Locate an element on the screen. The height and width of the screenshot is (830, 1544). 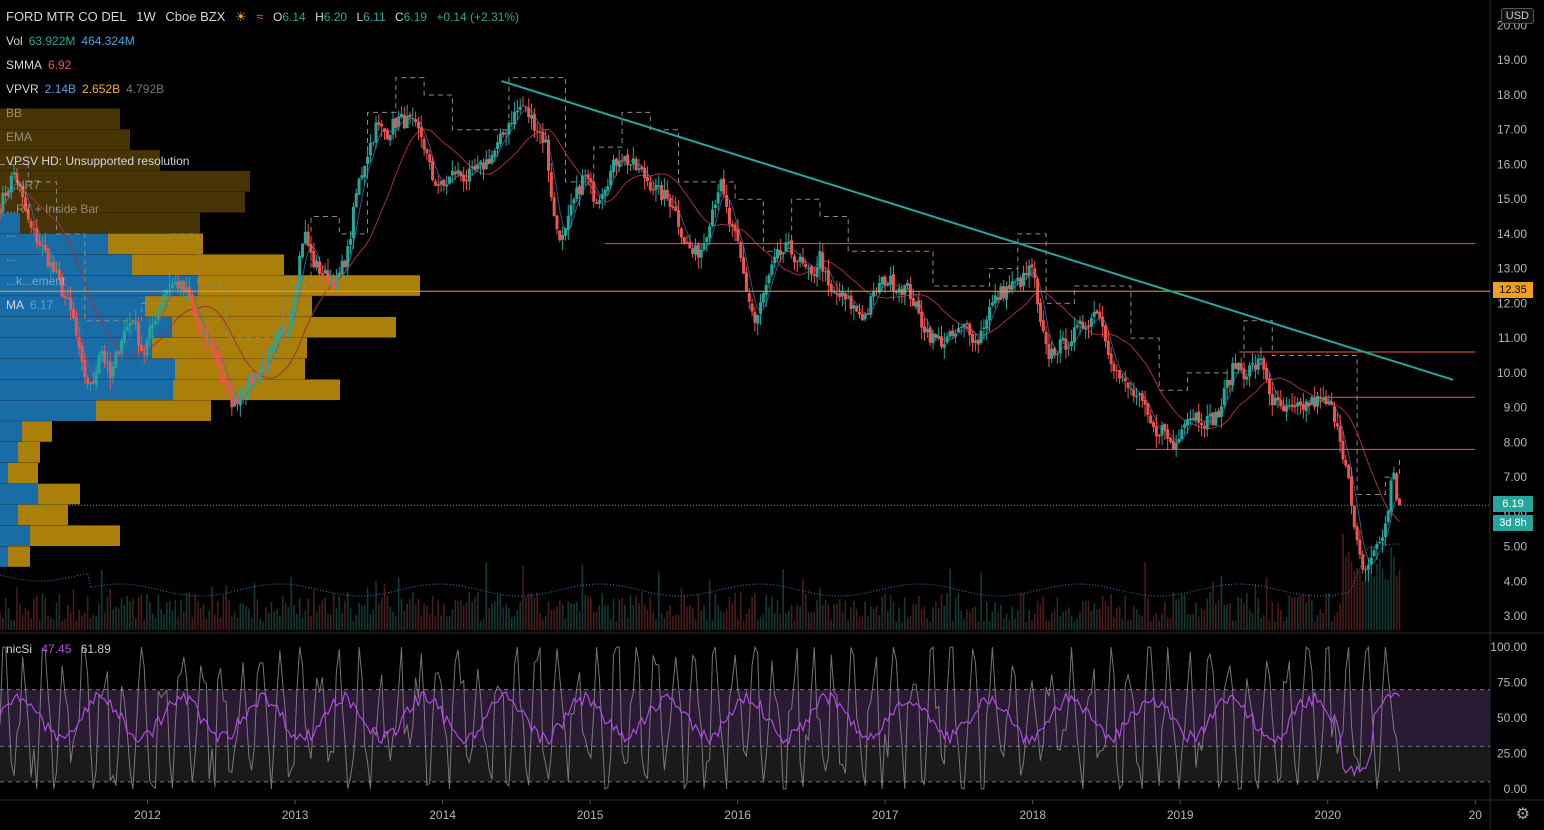
indicator-row: VPSV HD: Unsupported resolution is located at coordinates (97, 161).